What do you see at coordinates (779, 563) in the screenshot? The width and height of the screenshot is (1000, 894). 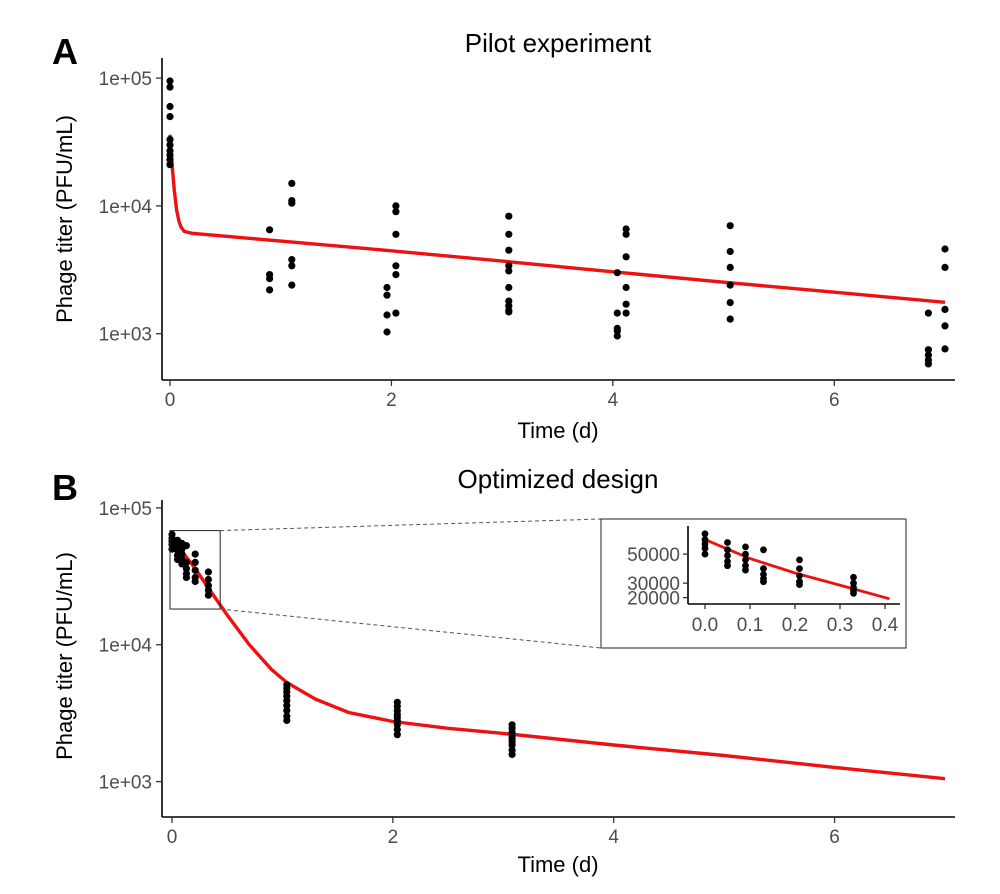 I see `inset-points` at bounding box center [779, 563].